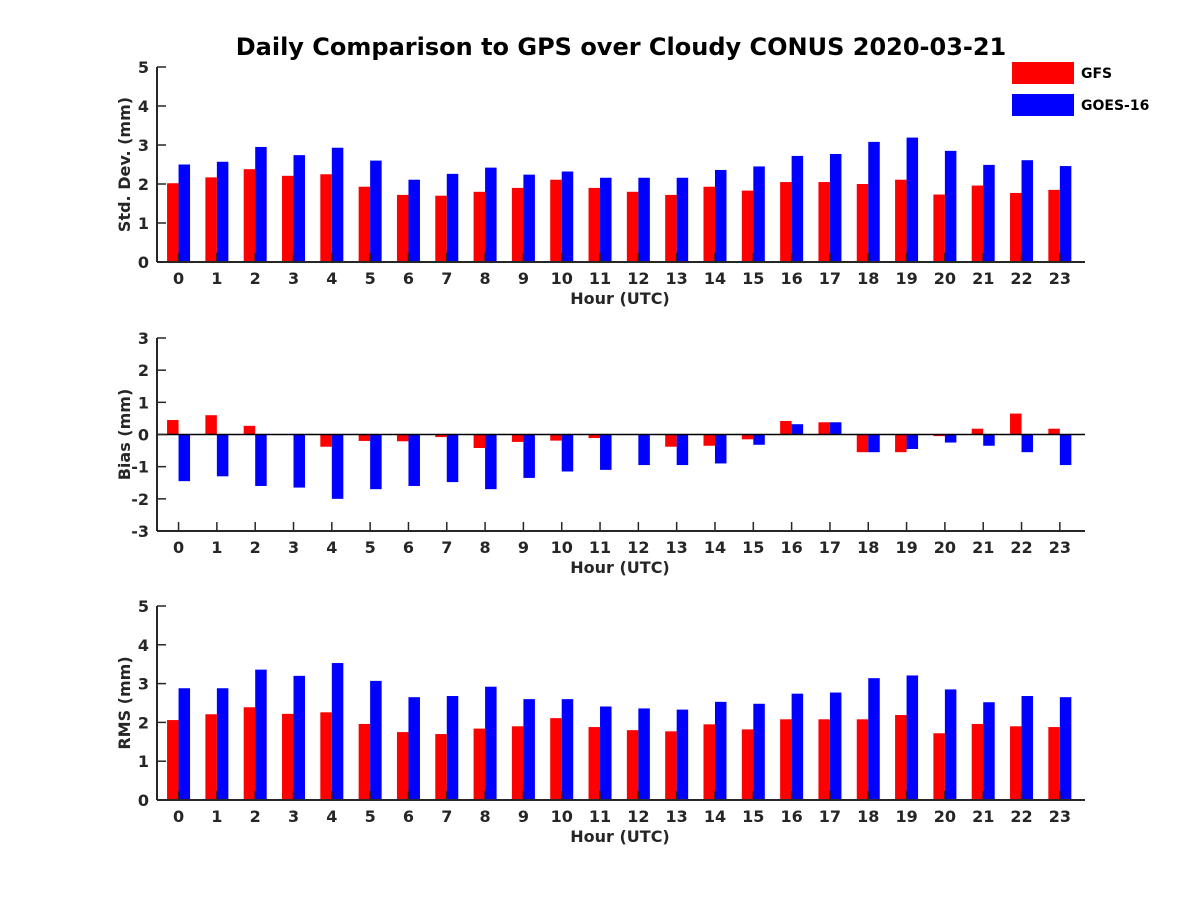  What do you see at coordinates (868, 278) in the screenshot?
I see `x-tick-label: 18` at bounding box center [868, 278].